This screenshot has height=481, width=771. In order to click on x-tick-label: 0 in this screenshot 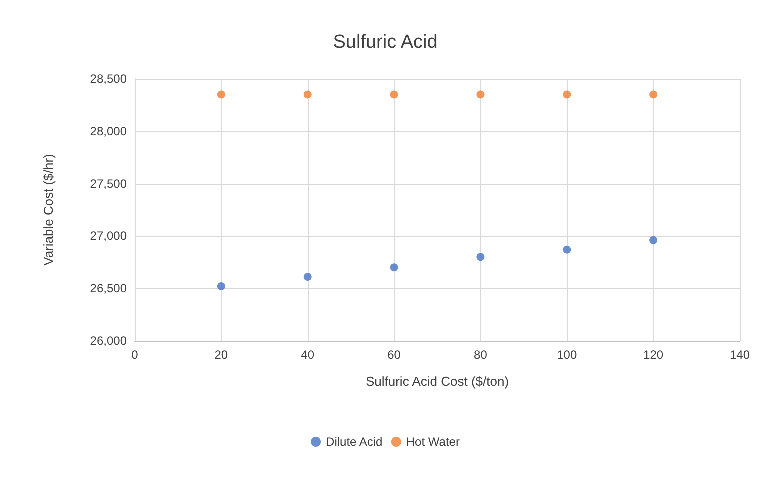, I will do `click(135, 355)`.